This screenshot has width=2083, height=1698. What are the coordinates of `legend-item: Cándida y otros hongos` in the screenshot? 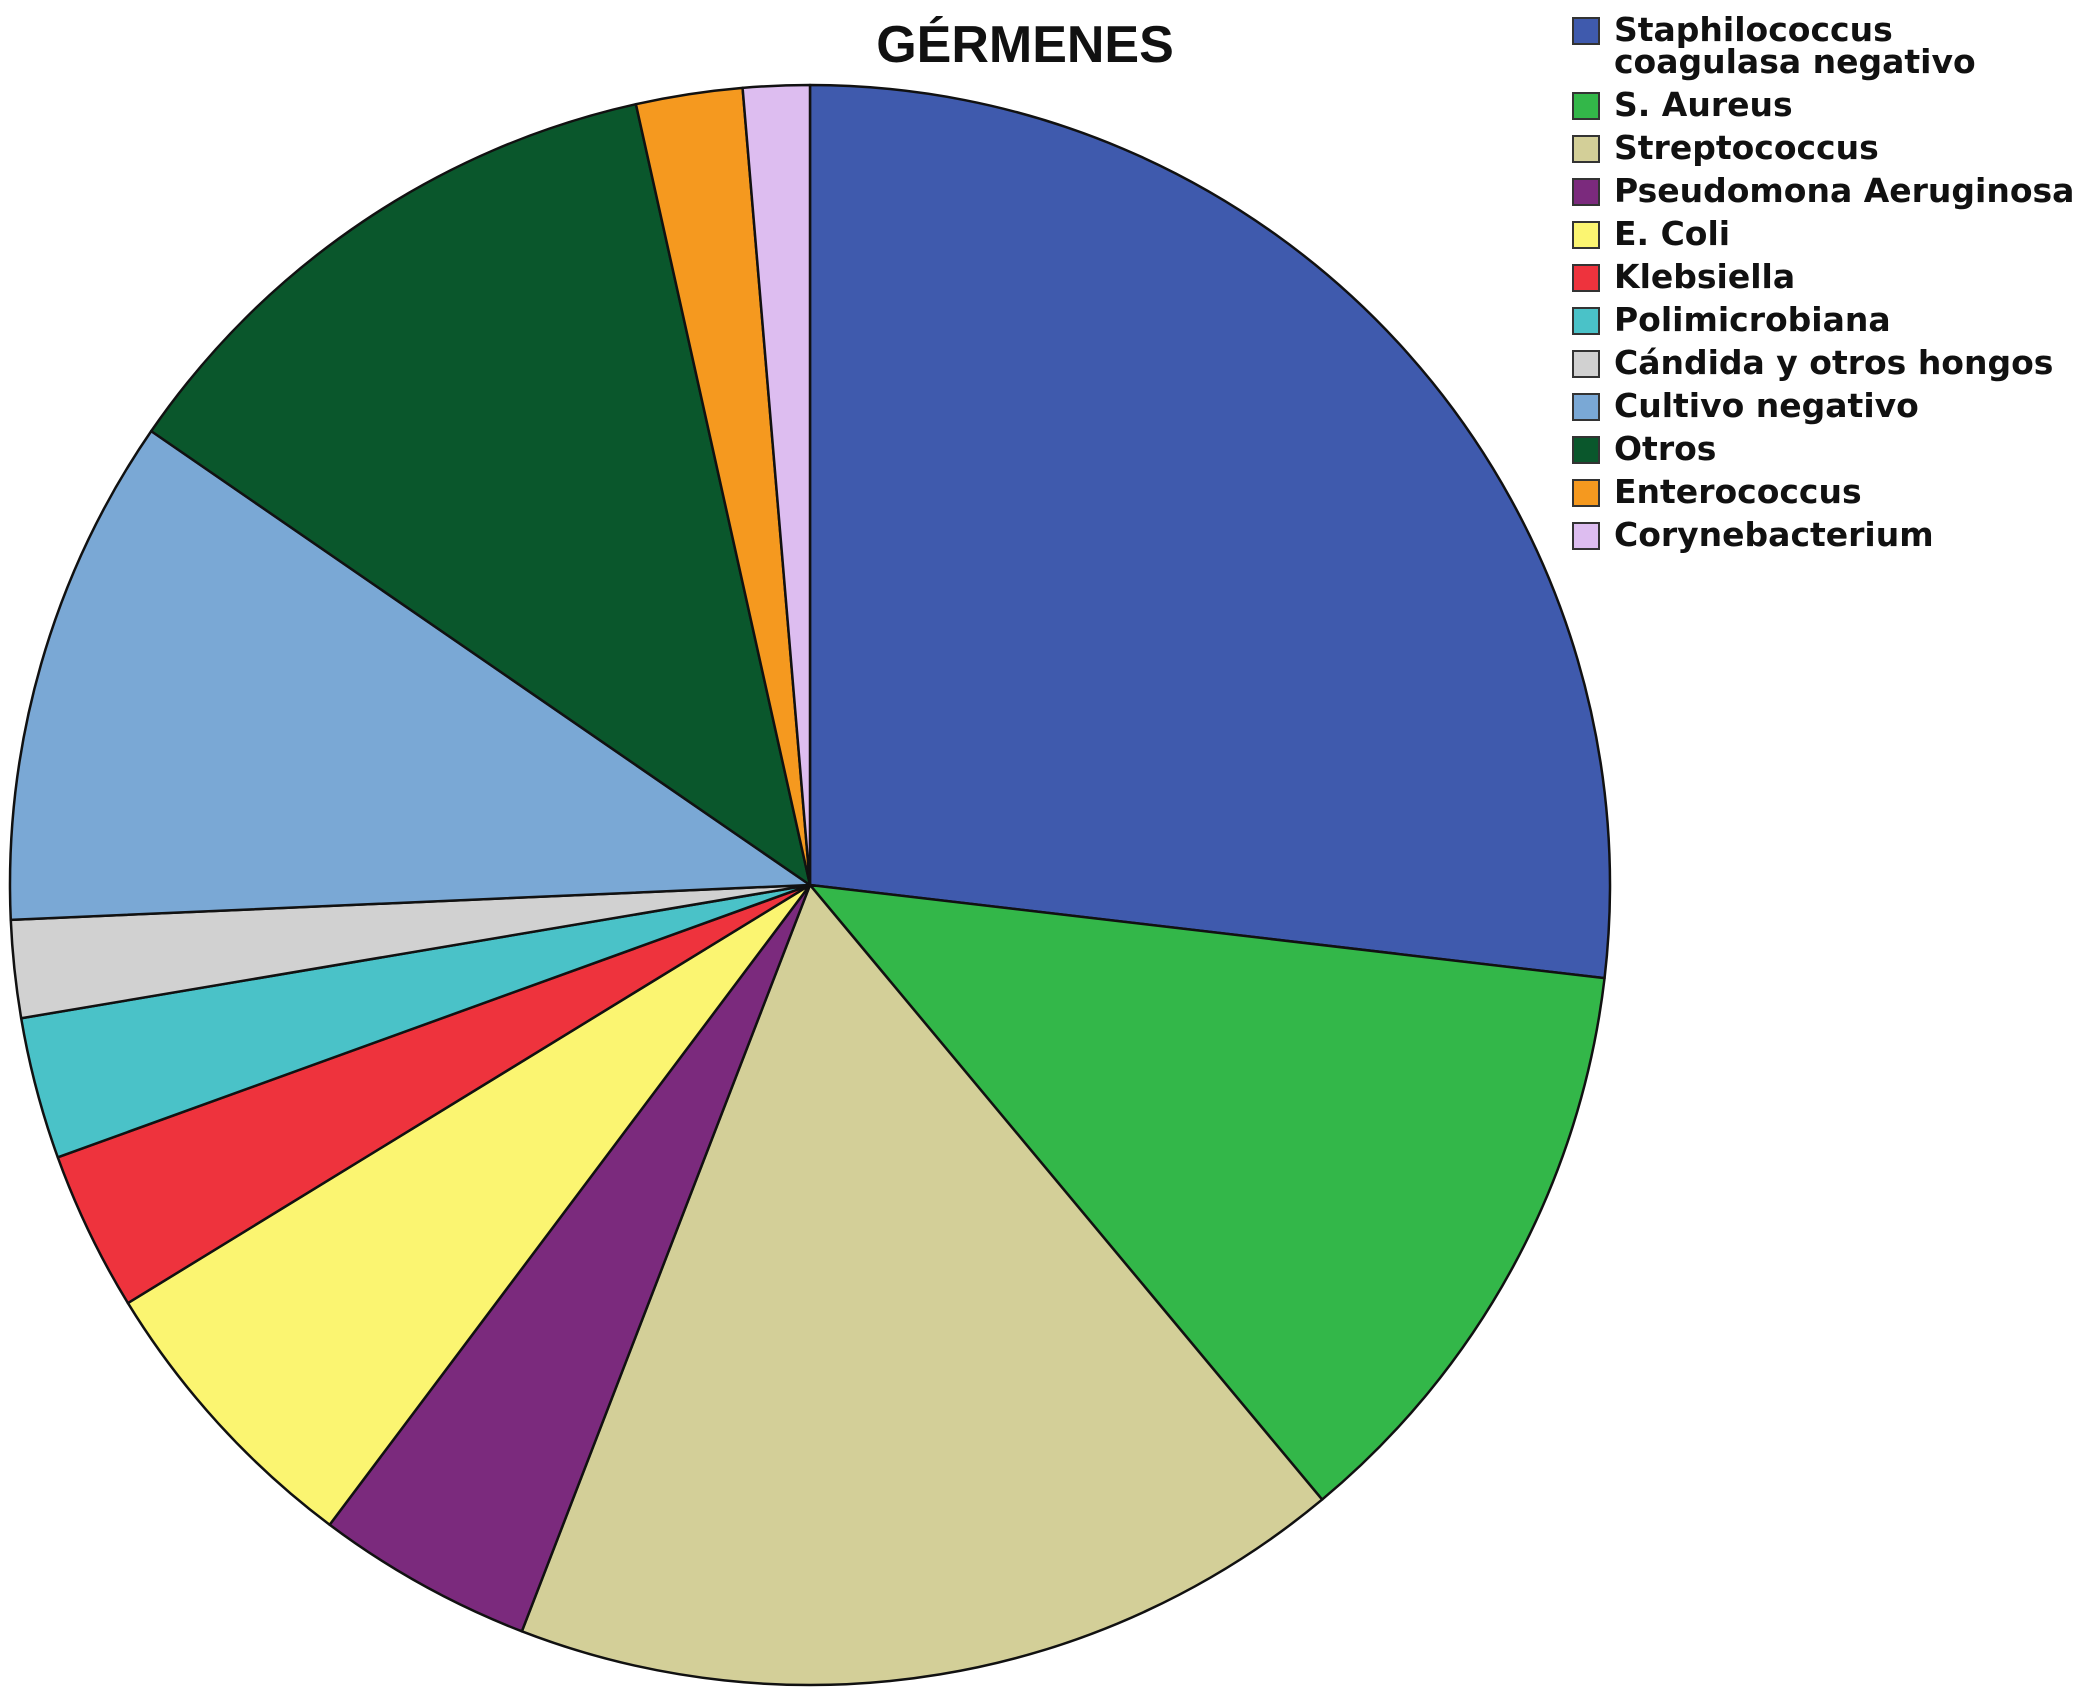 It's located at (1826, 362).